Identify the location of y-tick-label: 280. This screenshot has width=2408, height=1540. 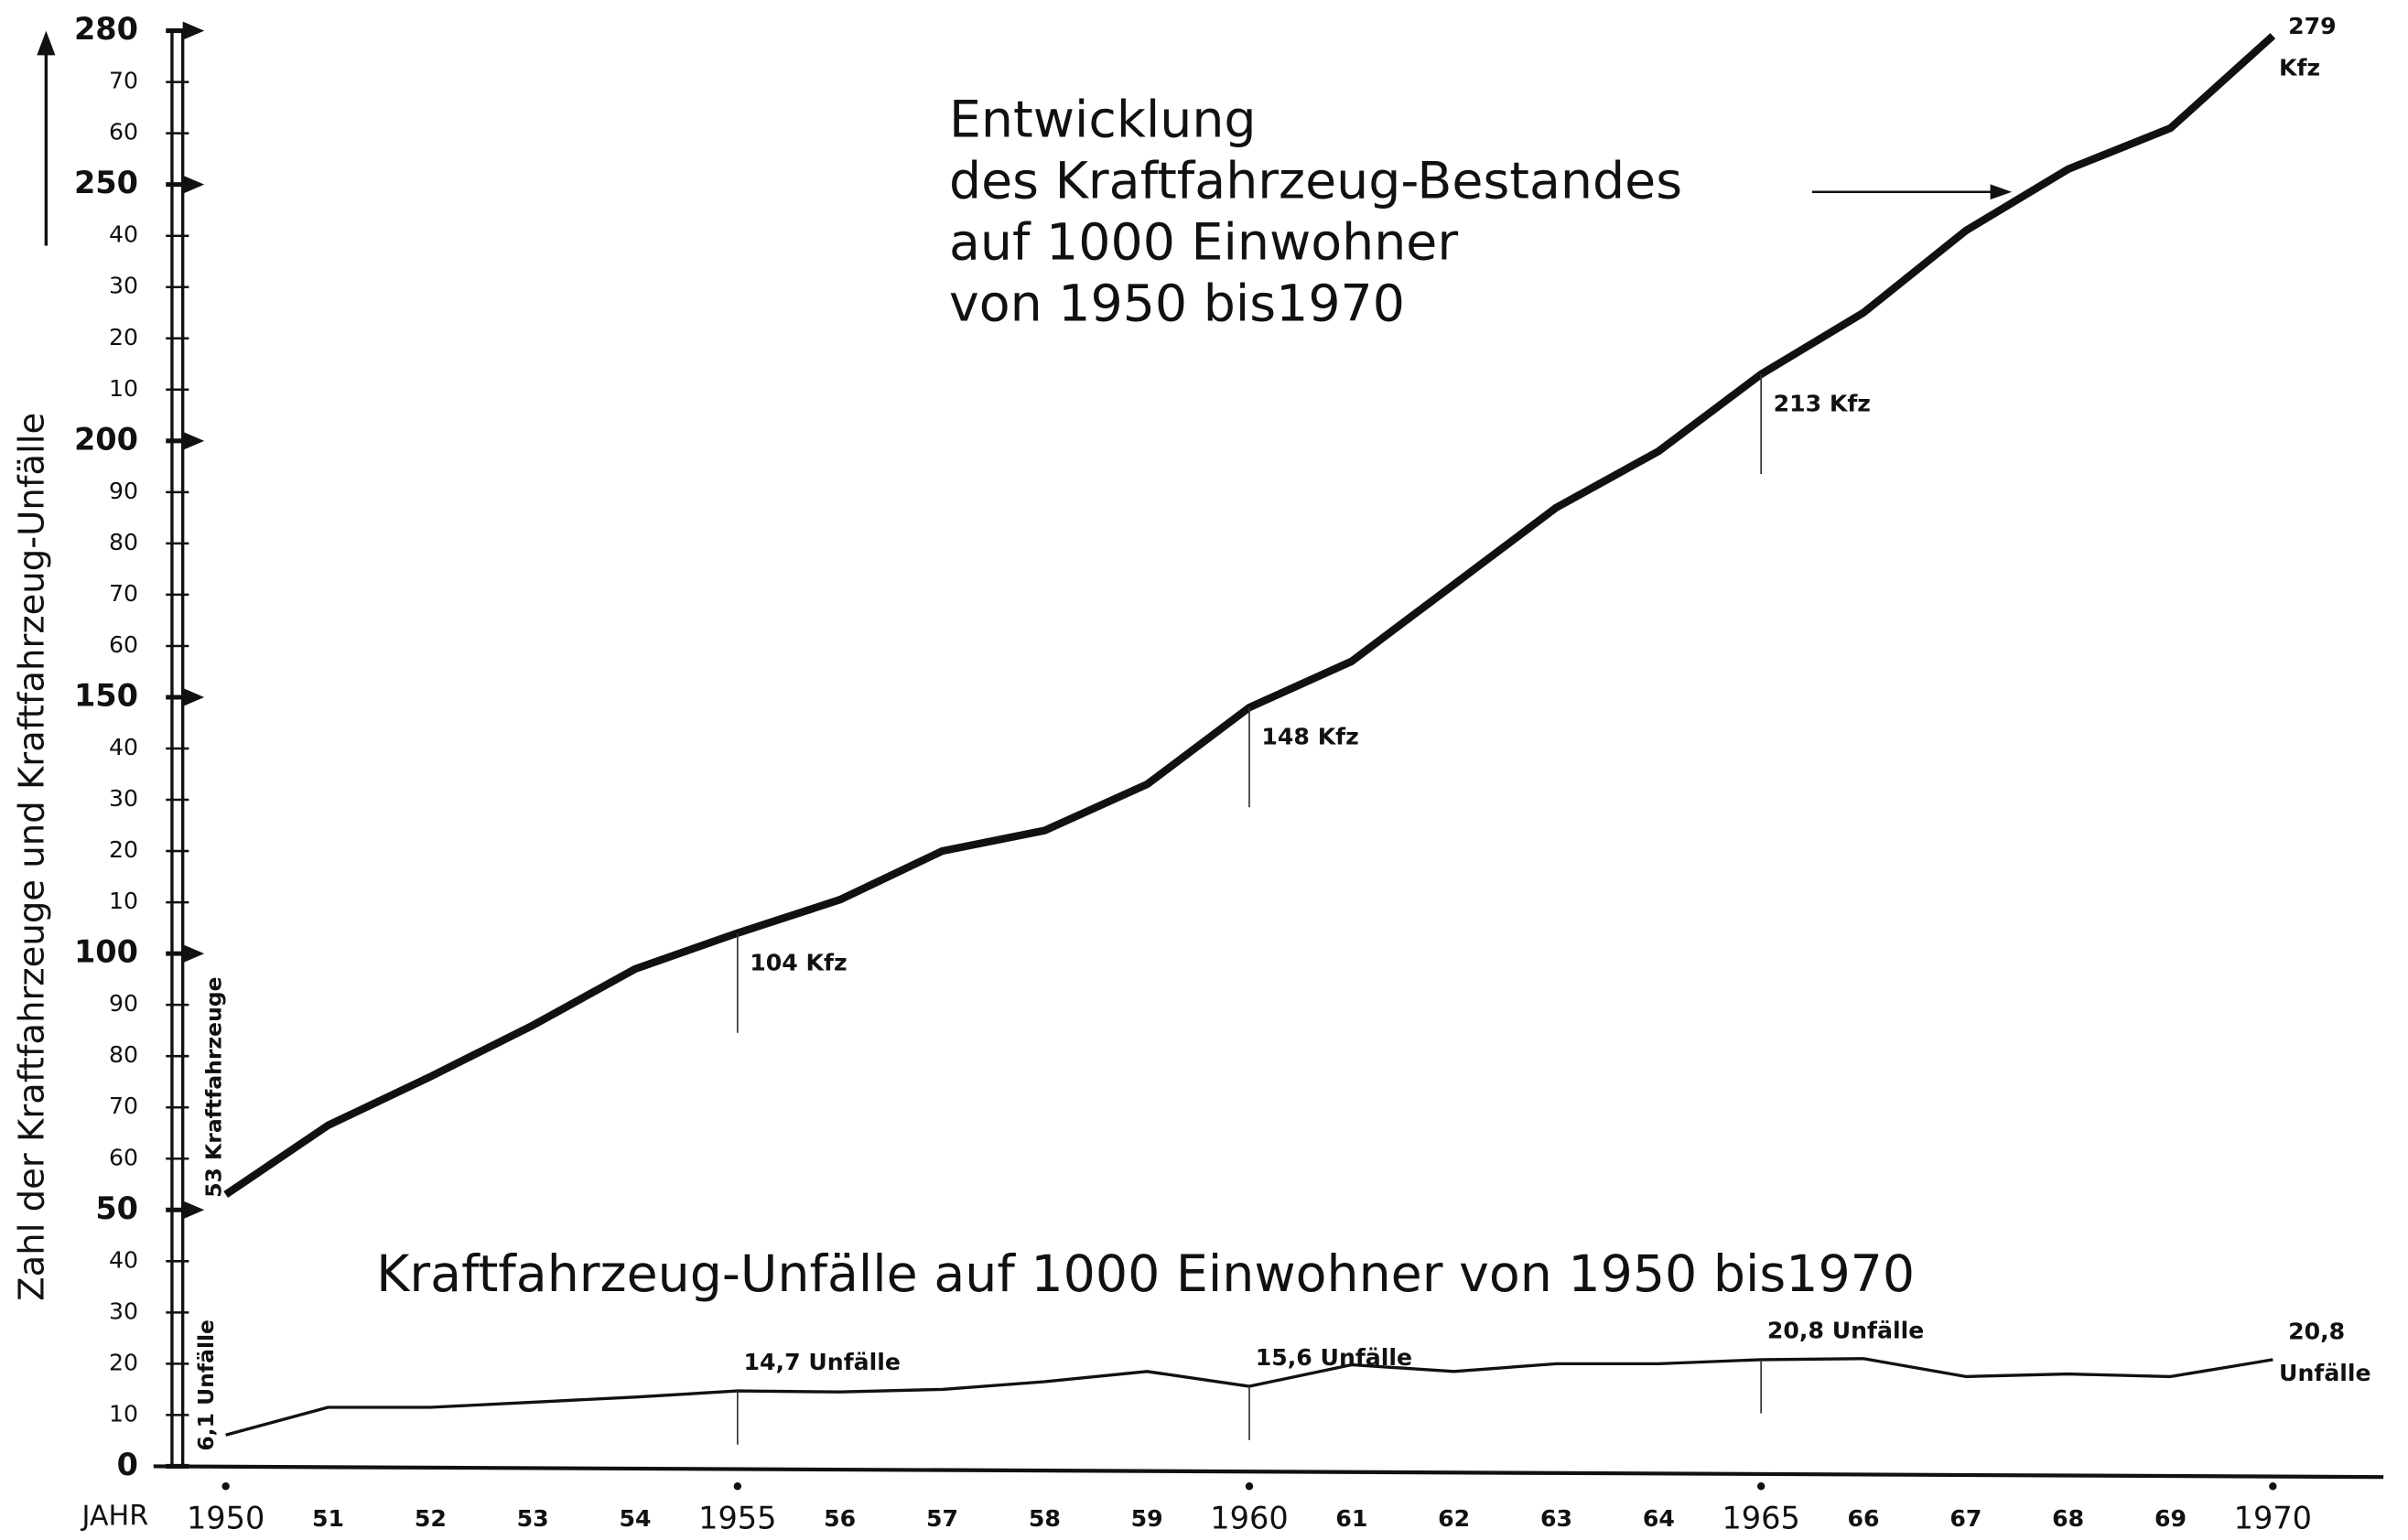
(106, 29).